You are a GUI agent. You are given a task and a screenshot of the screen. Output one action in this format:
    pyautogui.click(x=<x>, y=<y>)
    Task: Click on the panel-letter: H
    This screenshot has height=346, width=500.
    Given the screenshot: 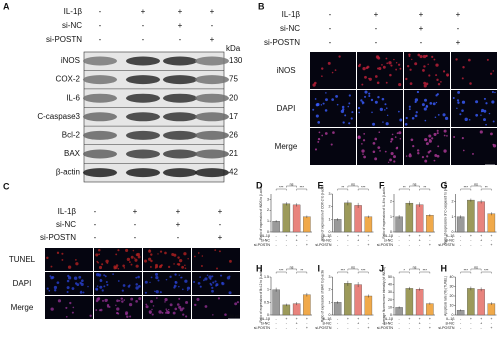 What is the action you would take?
    pyautogui.click(x=444, y=268)
    